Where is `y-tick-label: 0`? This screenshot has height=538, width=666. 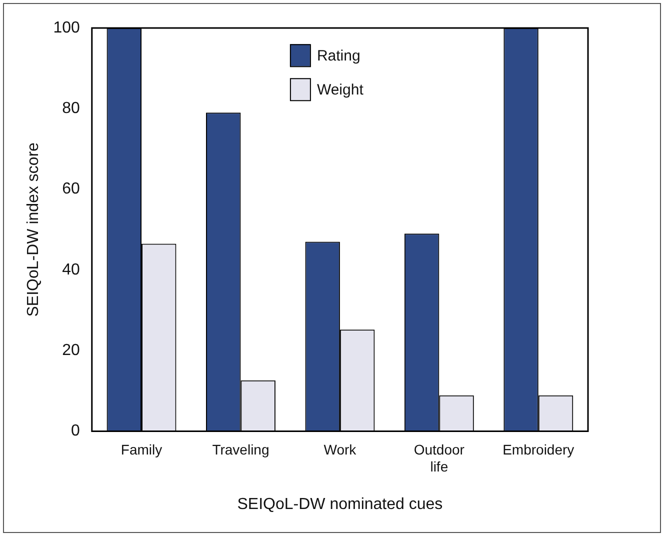
y-tick-label: 0 is located at coordinates (75, 431).